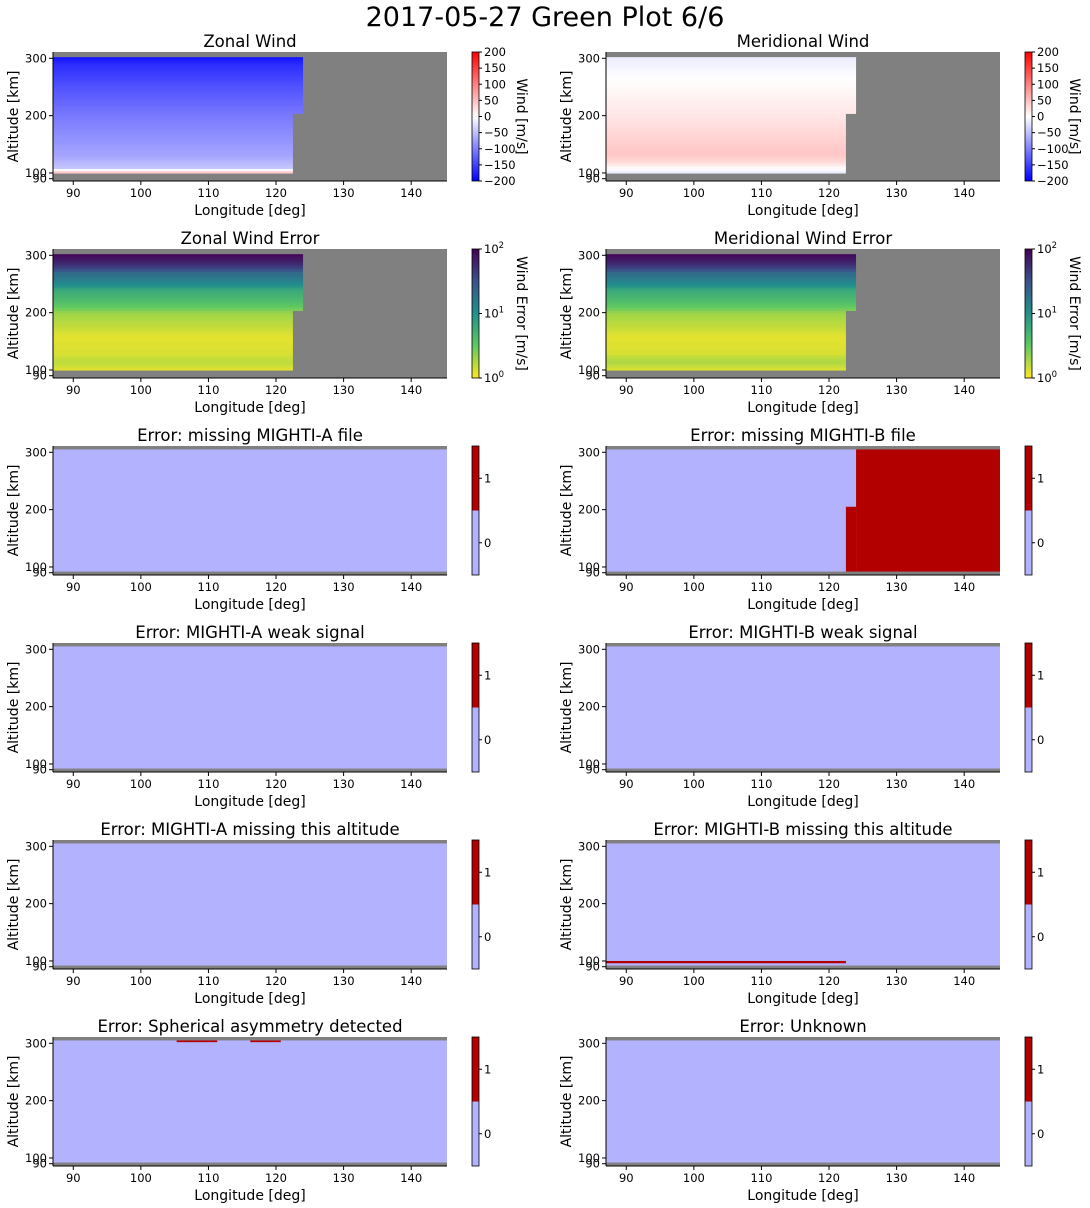  What do you see at coordinates (250, 435) in the screenshot?
I see `panel-title: Error: missing MIGHTI-A file` at bounding box center [250, 435].